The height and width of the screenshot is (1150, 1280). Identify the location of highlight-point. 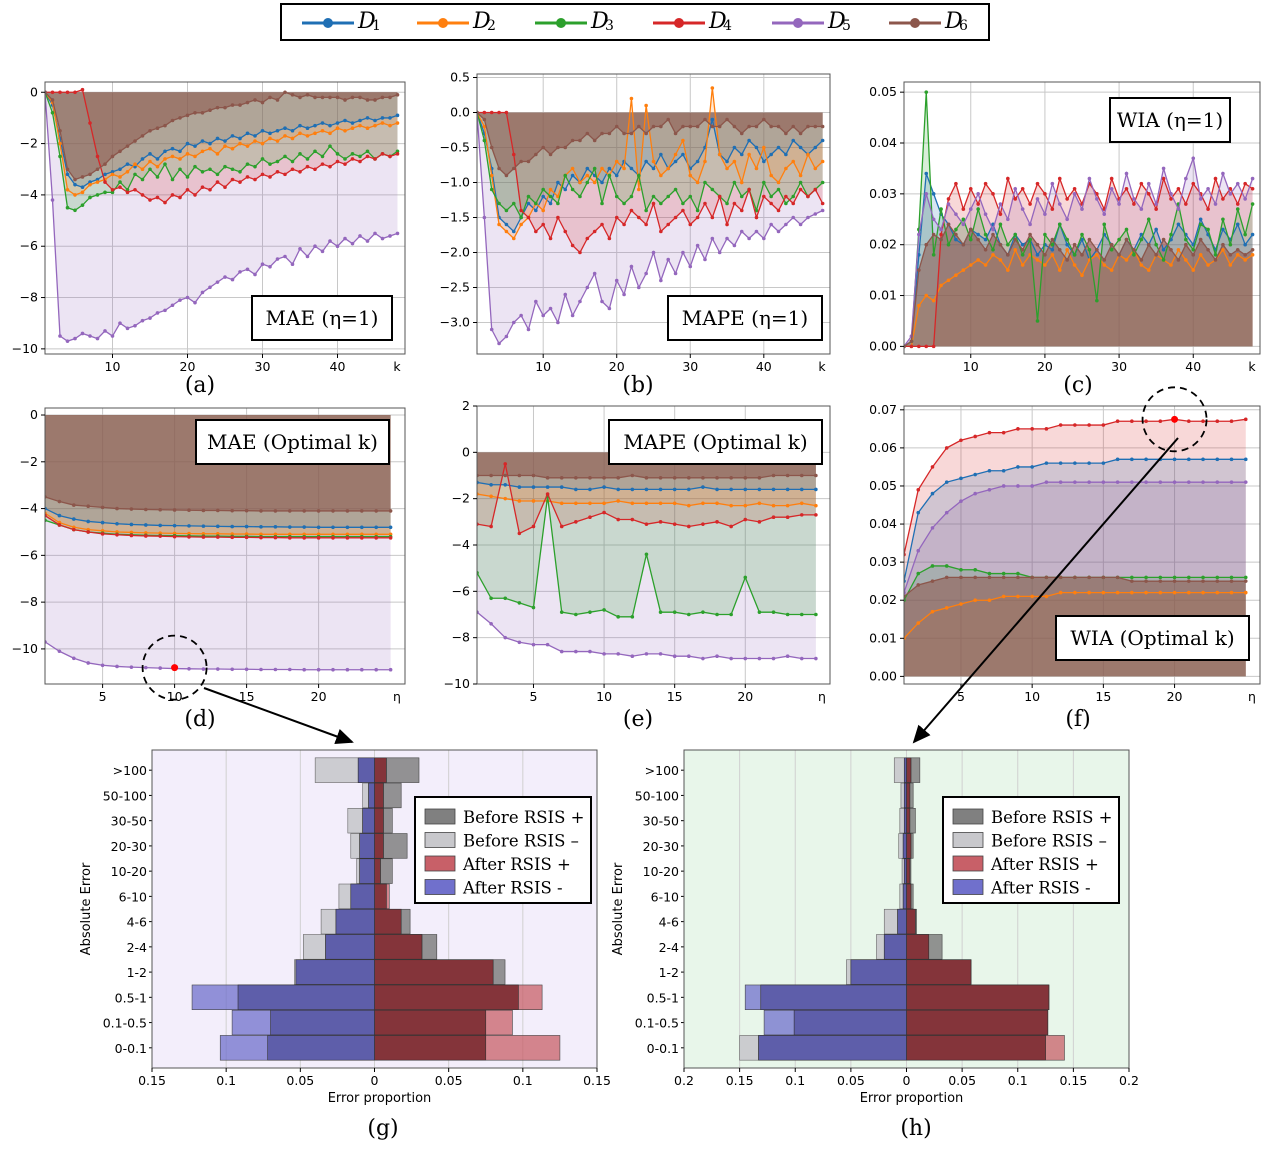
(175, 668).